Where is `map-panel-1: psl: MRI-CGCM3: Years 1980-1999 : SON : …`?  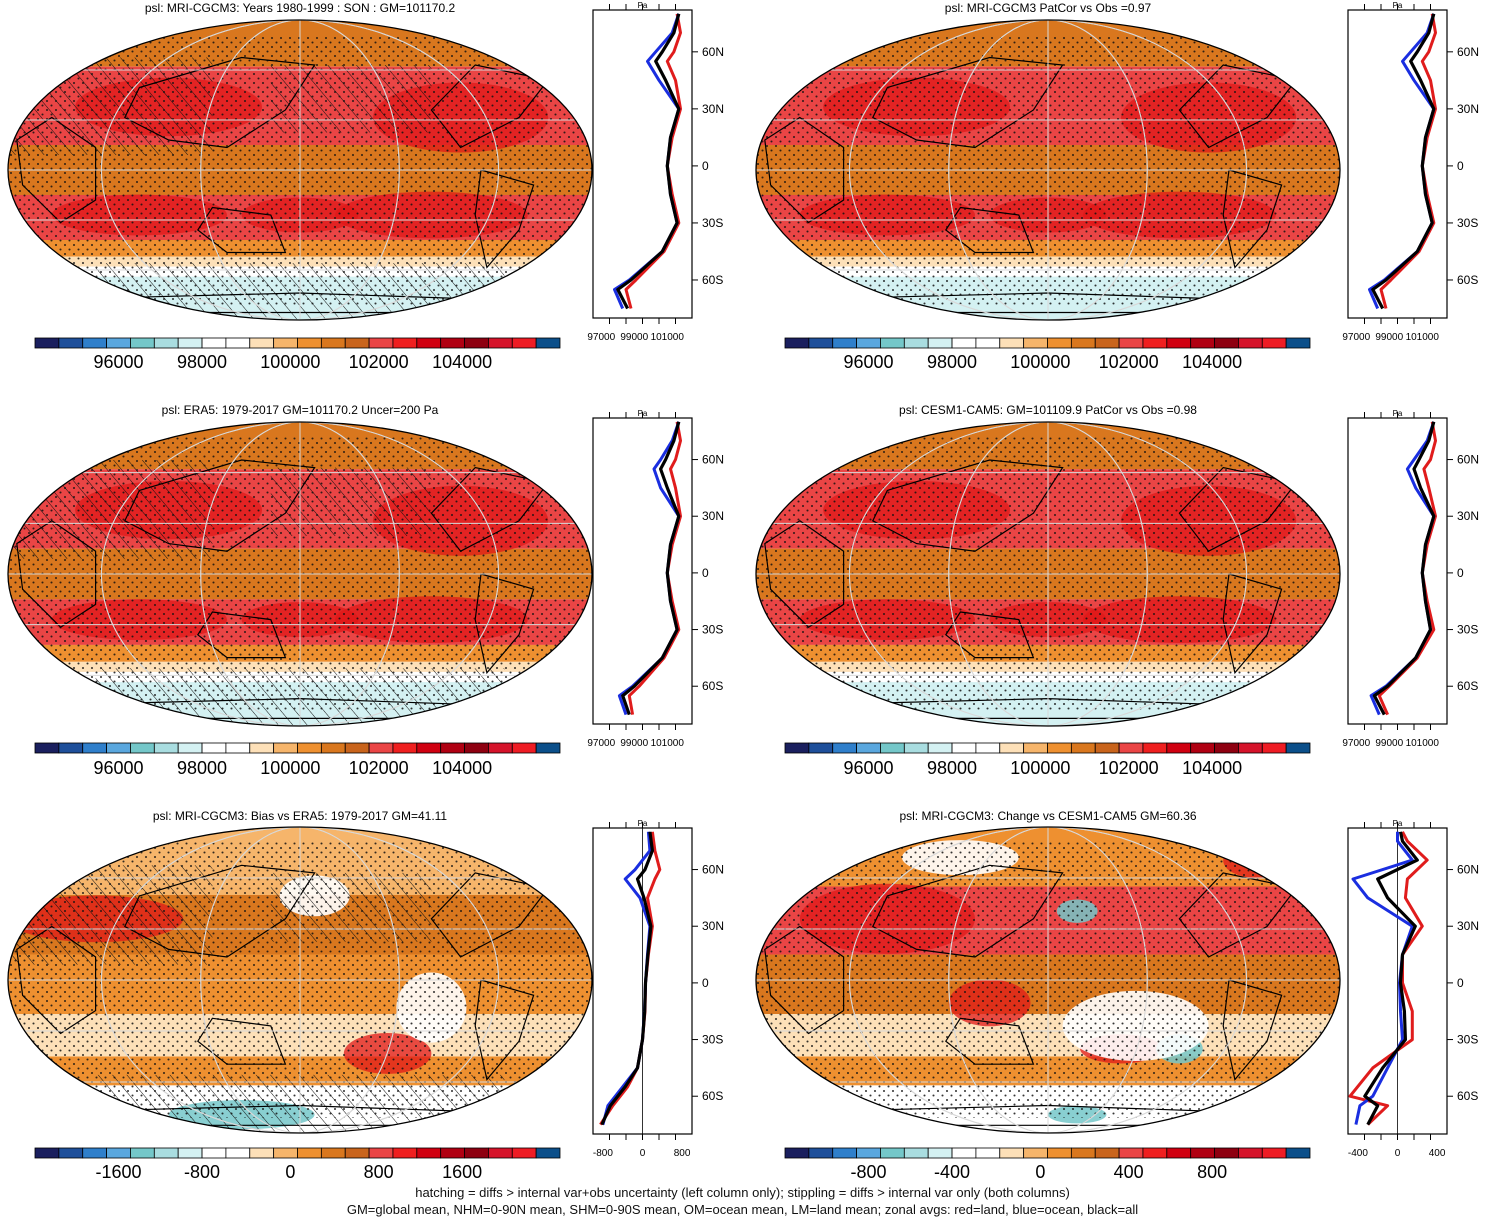
map-panel-1: psl: MRI-CGCM3: Years 1980-1999 : SON : … is located at coordinates (300, 161).